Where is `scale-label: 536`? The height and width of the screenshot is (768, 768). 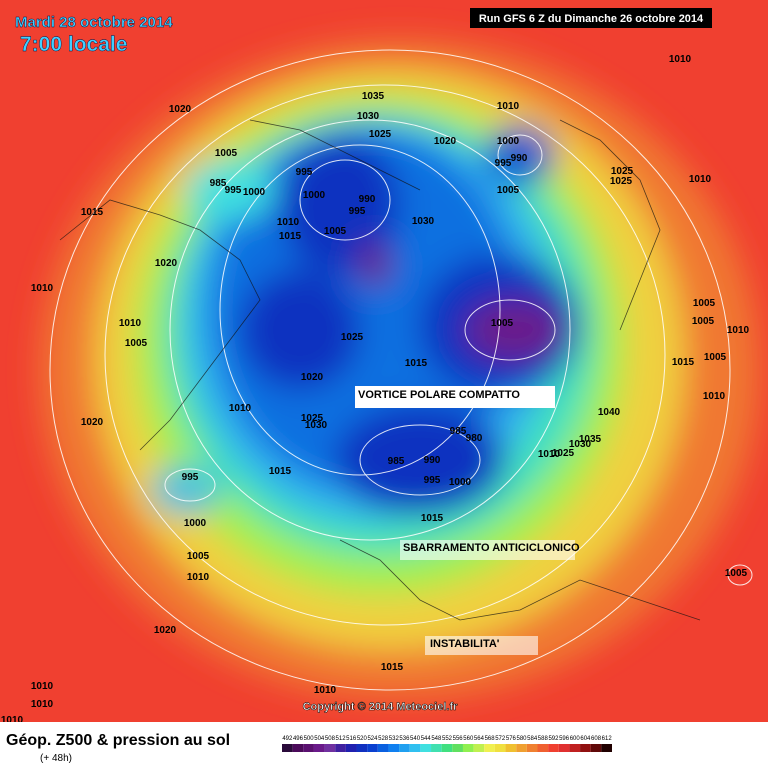
scale-label: 536 is located at coordinates (404, 739).